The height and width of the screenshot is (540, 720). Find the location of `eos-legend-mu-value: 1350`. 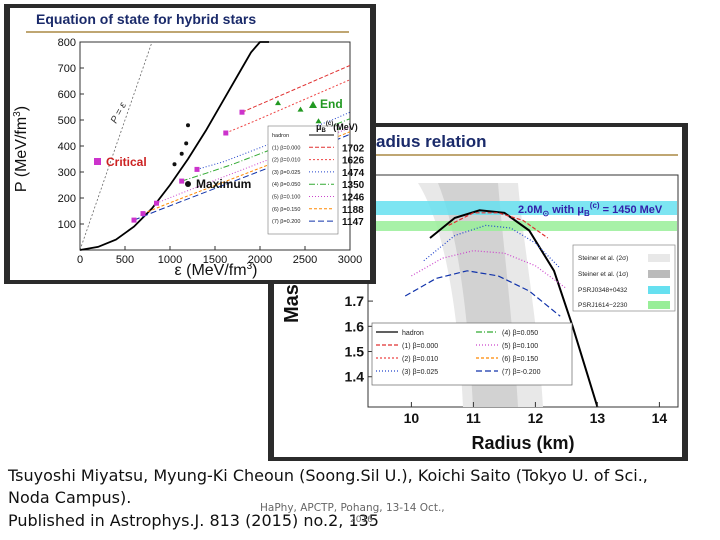

eos-legend-mu-value: 1350 is located at coordinates (353, 185).